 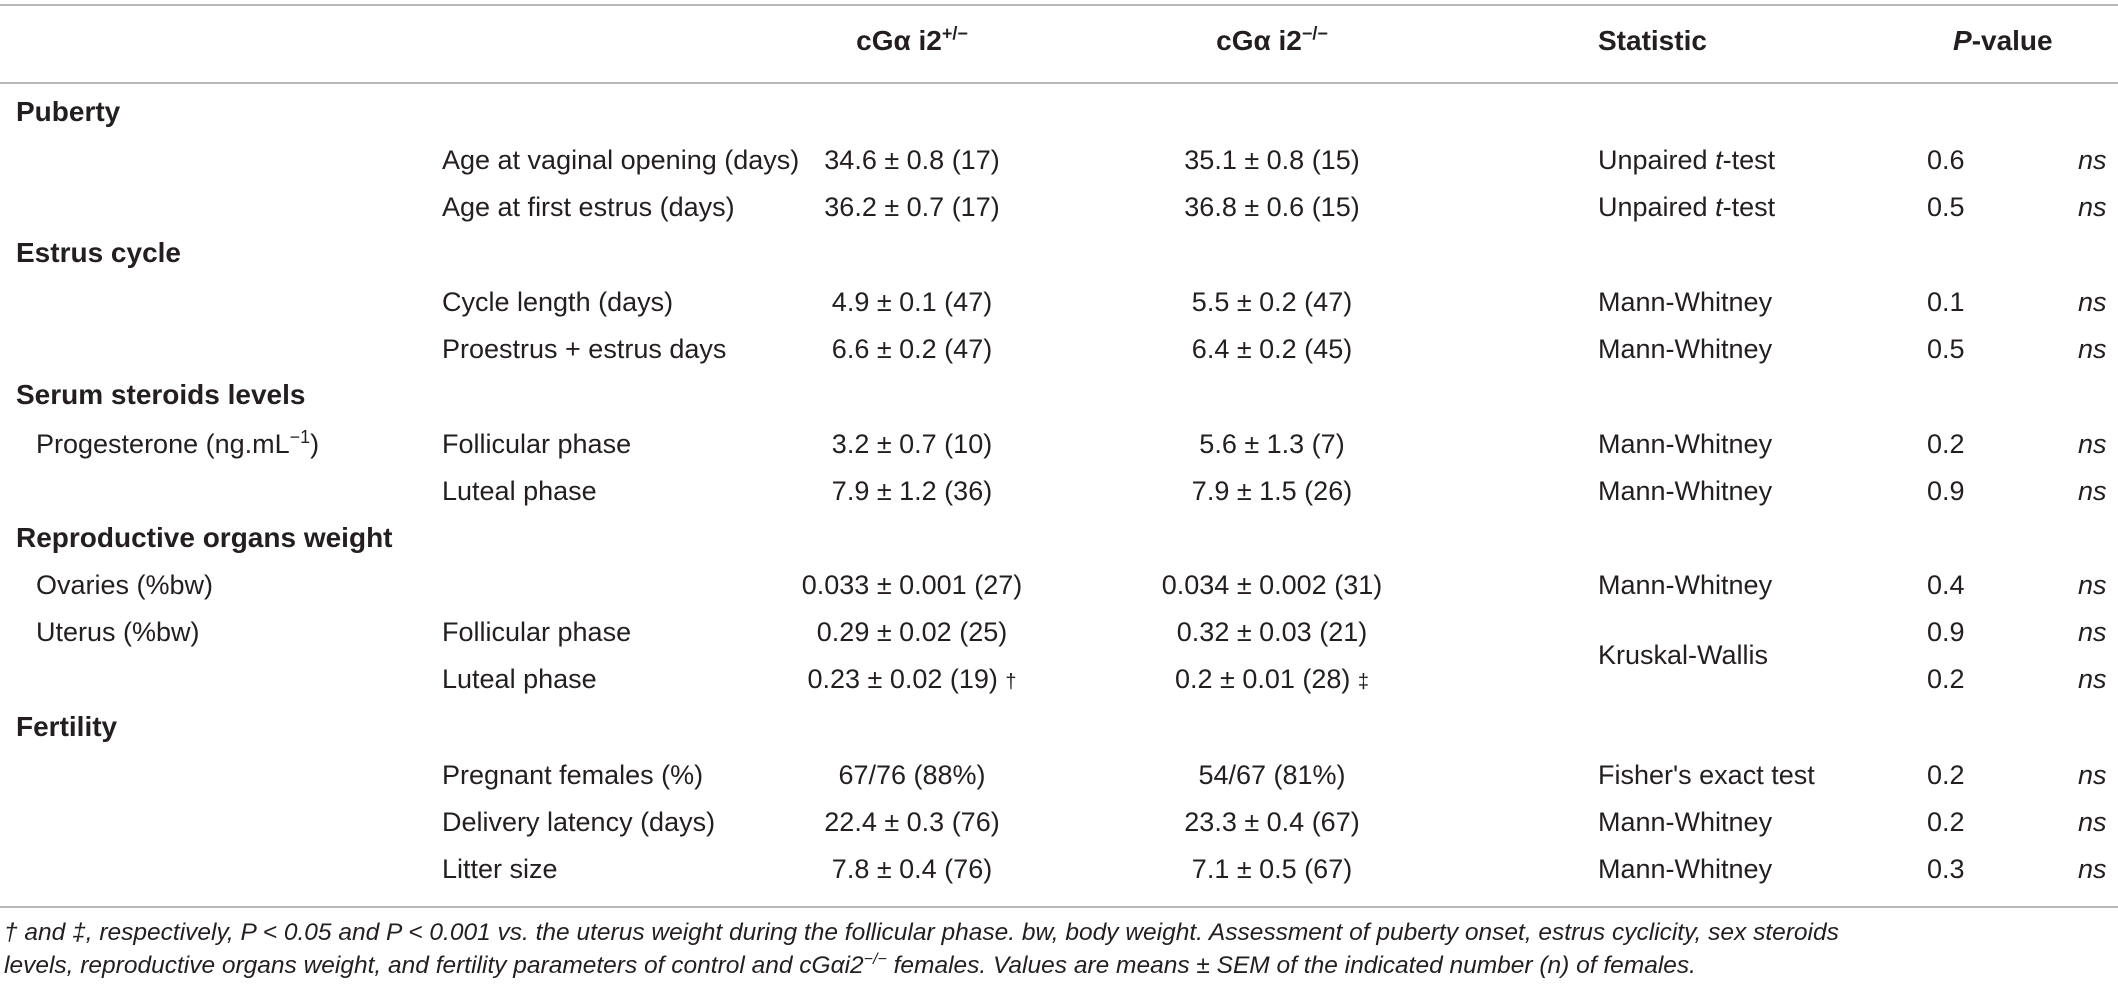 I want to click on pvalue-cell: 0.6, so click(x=1946, y=160).